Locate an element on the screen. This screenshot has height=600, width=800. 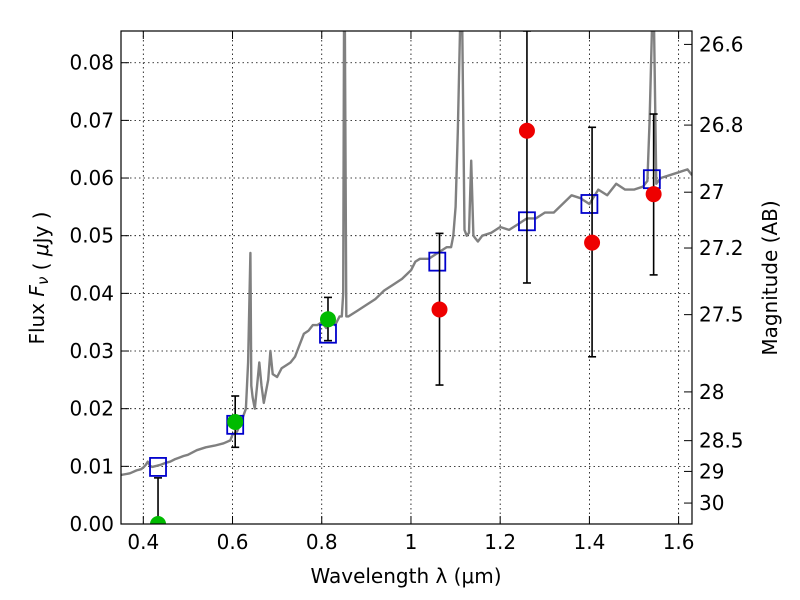
mag-tick-label: 29 is located at coordinates (711, 471).